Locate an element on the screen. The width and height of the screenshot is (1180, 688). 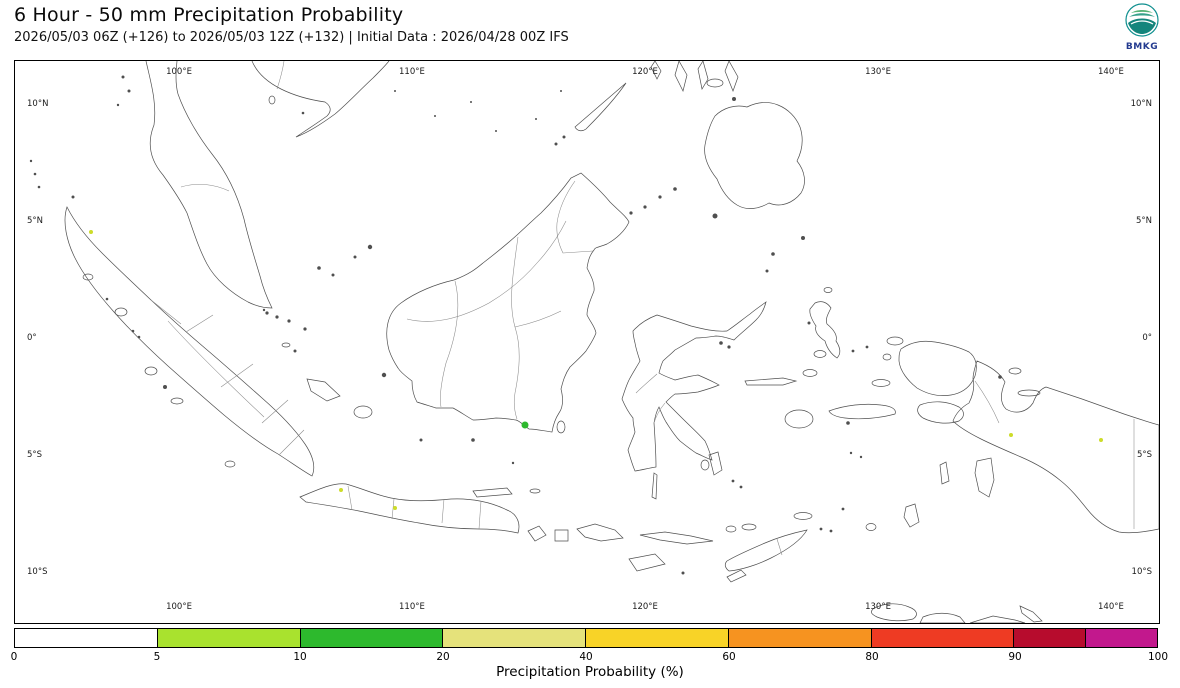
bmkg-logo-icon is located at coordinates (1142, 20).